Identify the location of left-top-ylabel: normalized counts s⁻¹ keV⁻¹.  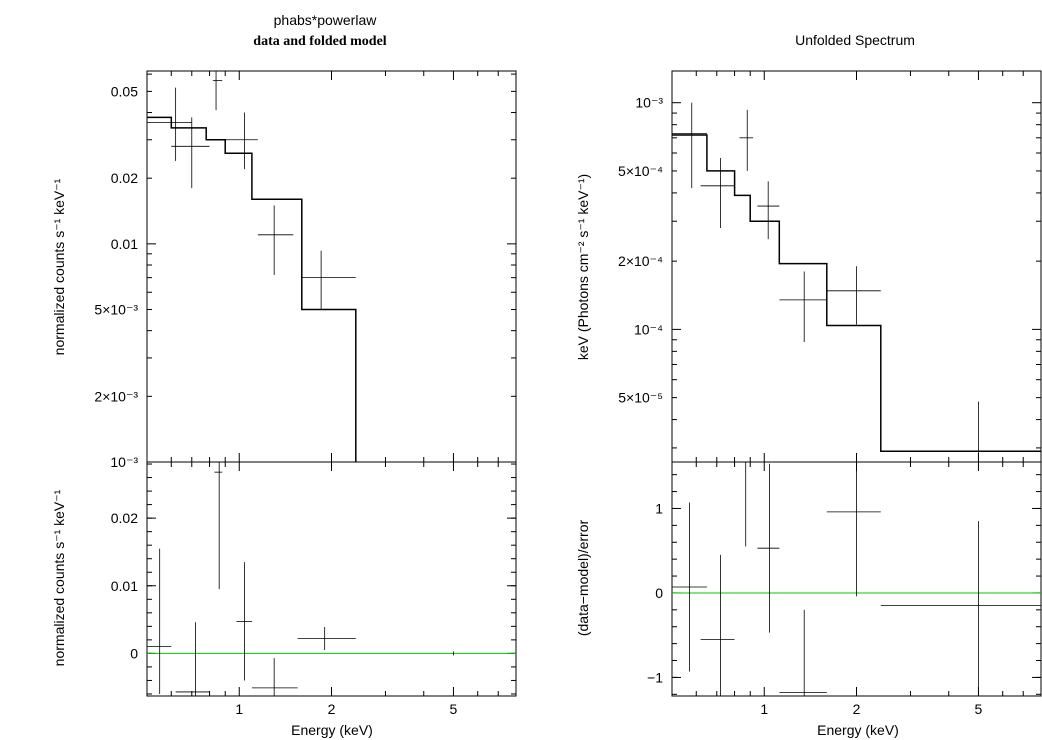
(59, 266).